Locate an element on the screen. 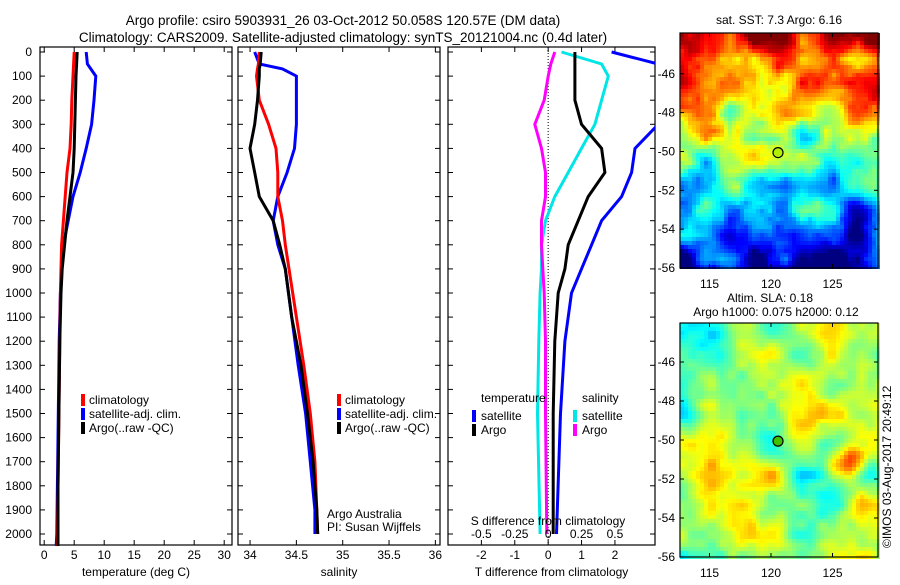 This screenshot has height=585, width=900. legend-title: temperature is located at coordinates (513, 398).